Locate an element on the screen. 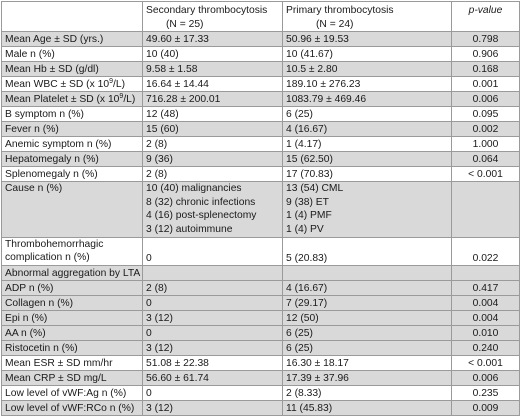 The image size is (520, 416). row-label: Anemic symptom n (%) is located at coordinates (72, 144).